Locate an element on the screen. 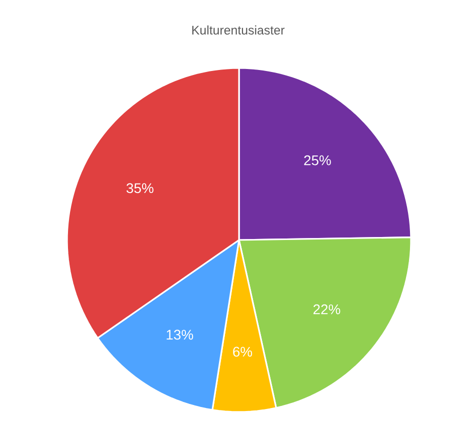 The image size is (476, 437). data-label: 6% is located at coordinates (242, 351).